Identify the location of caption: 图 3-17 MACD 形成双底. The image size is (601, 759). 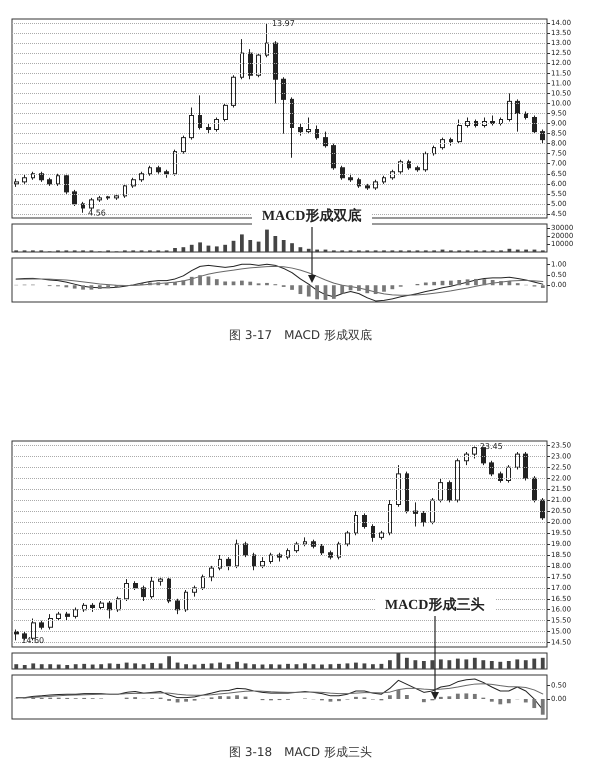
(300, 335).